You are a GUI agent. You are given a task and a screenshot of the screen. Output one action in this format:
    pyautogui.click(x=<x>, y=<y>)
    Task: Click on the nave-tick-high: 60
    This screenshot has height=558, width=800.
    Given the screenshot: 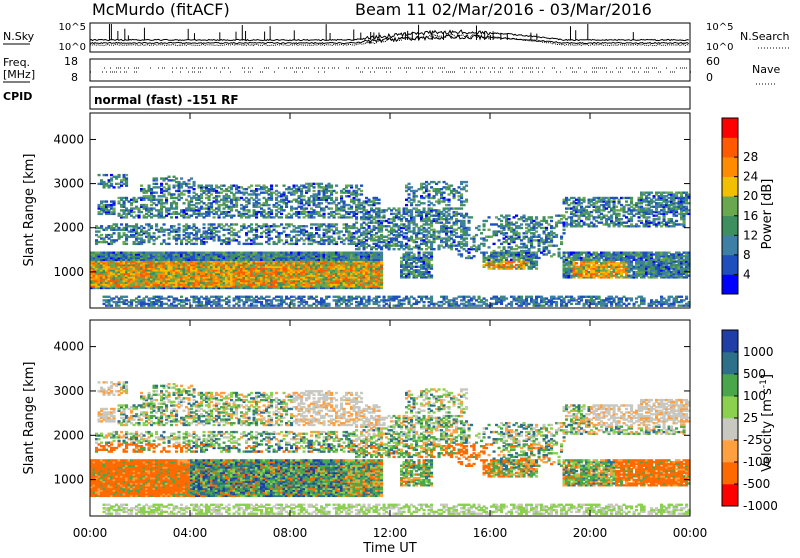 What is the action you would take?
    pyautogui.click(x=713, y=61)
    